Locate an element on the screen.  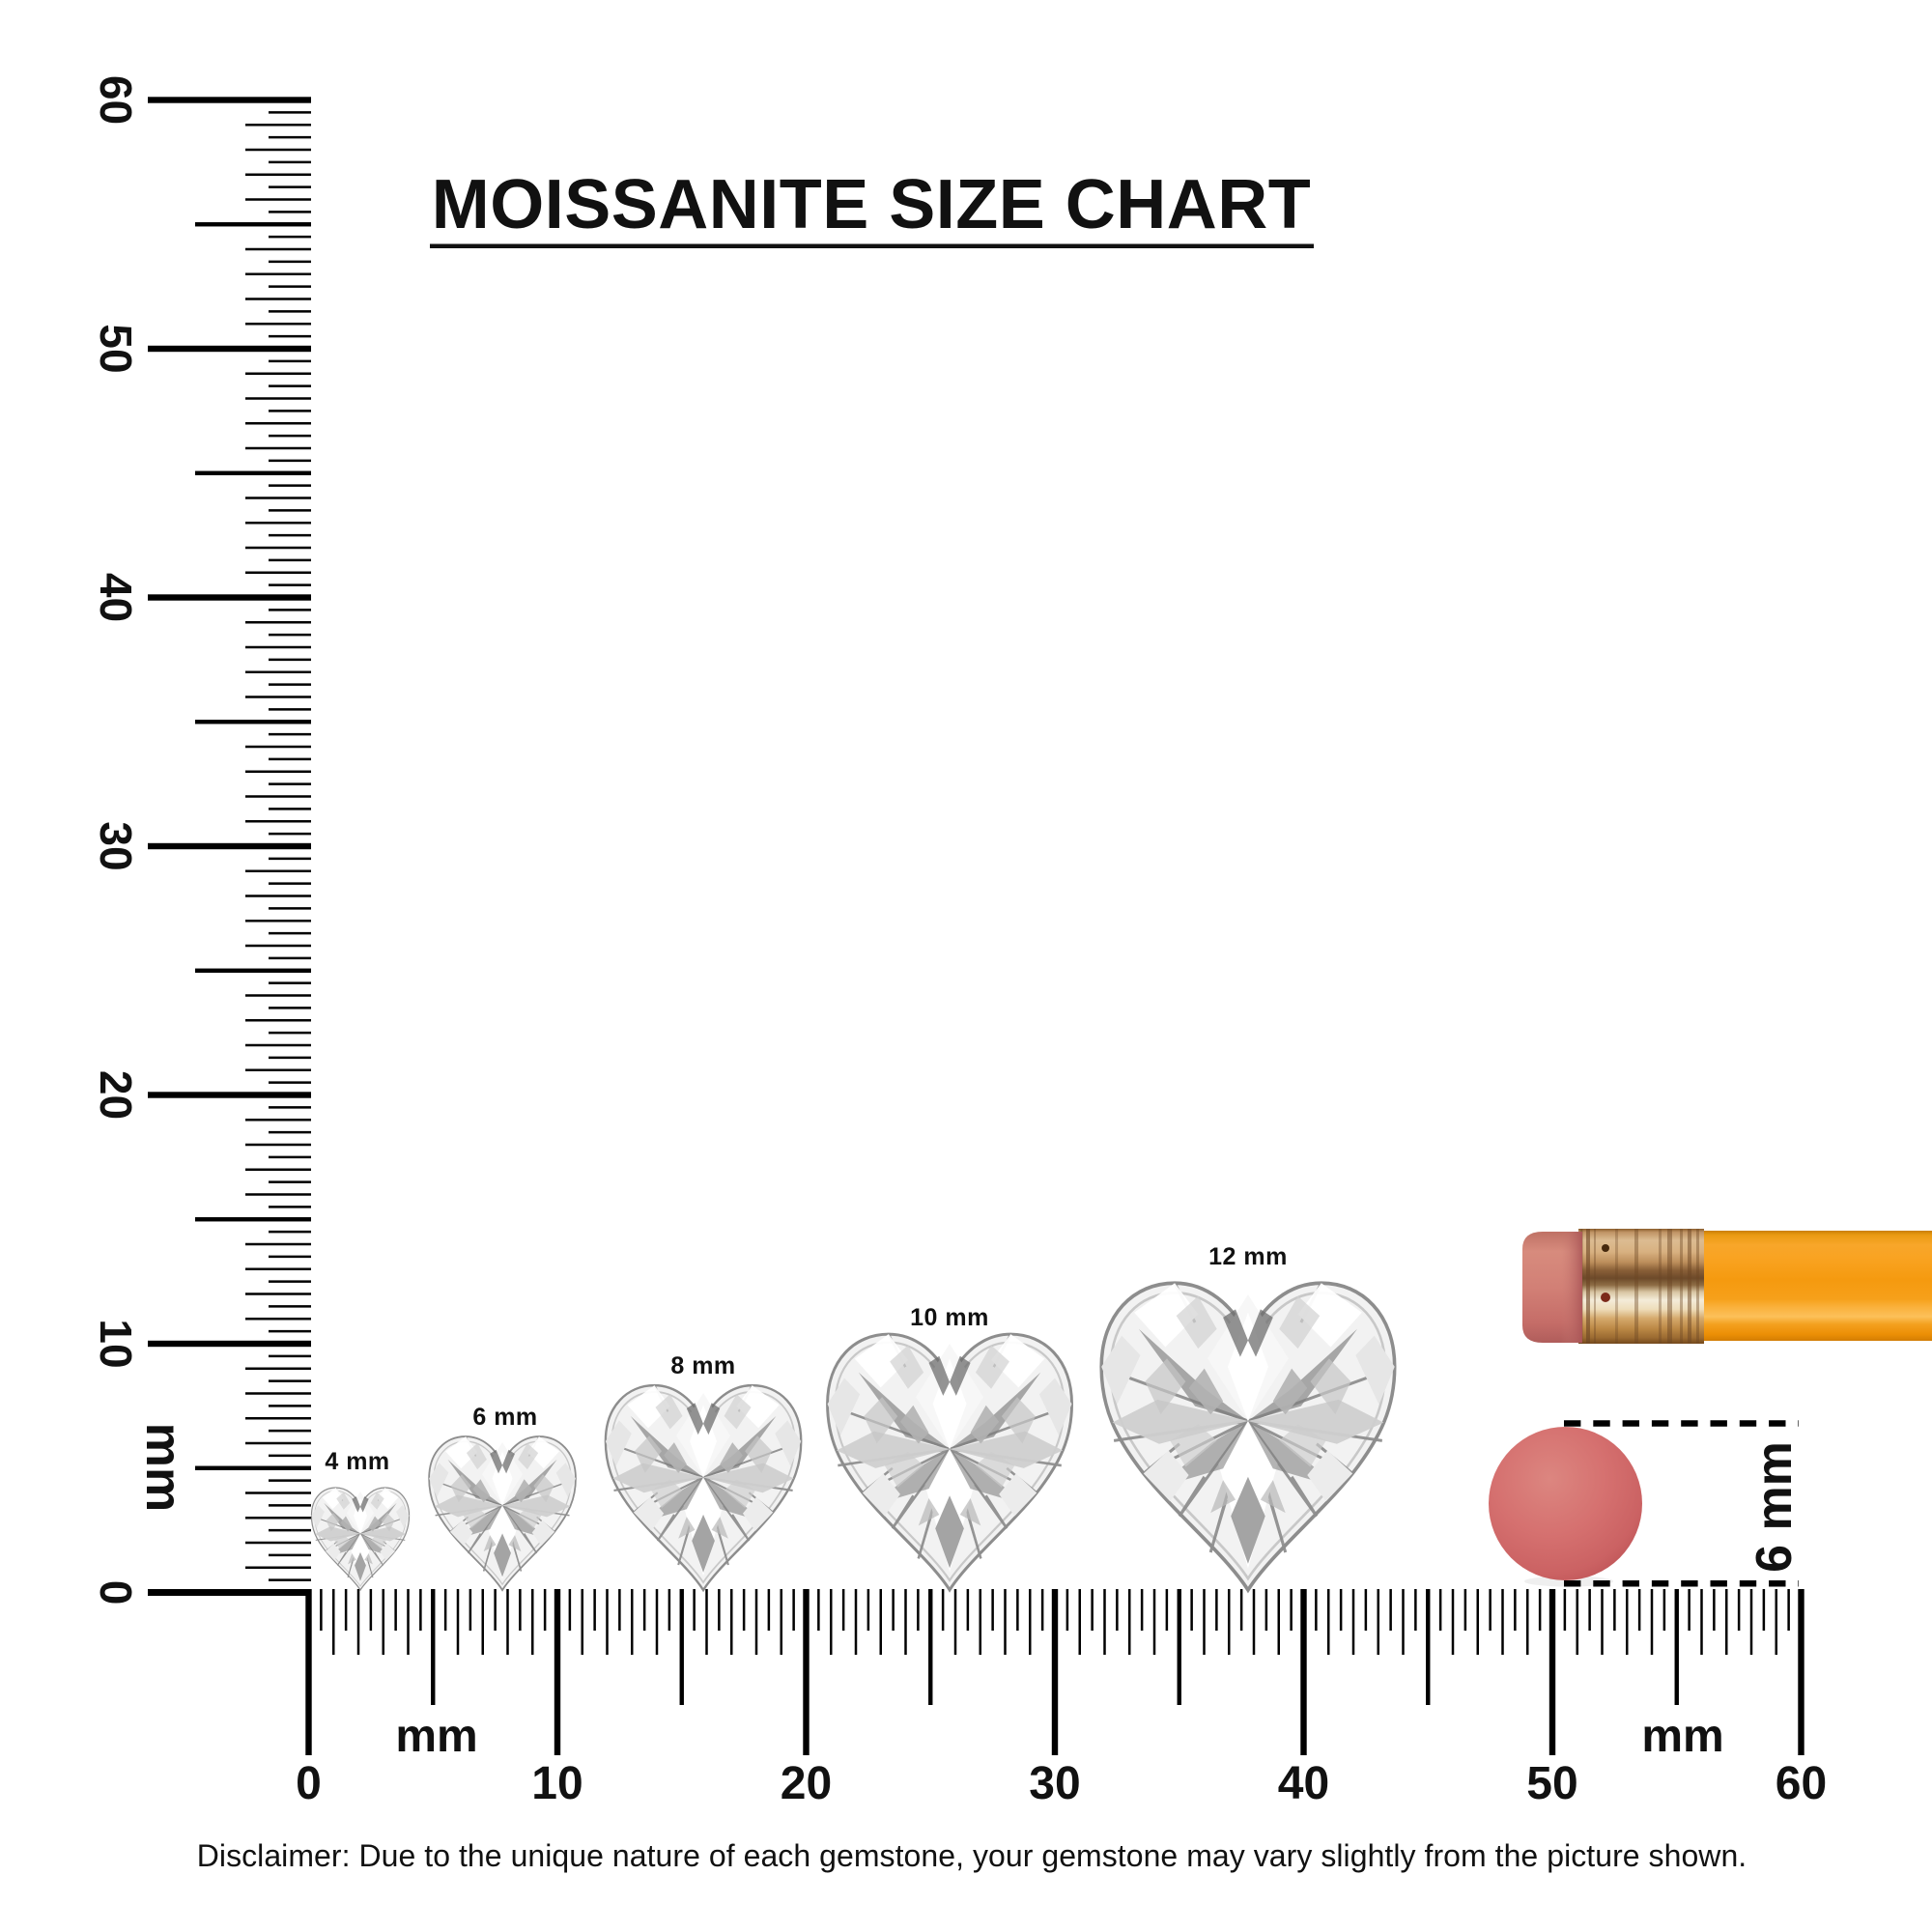
svg-text: 10 mm is located at coordinates (949, 1317).